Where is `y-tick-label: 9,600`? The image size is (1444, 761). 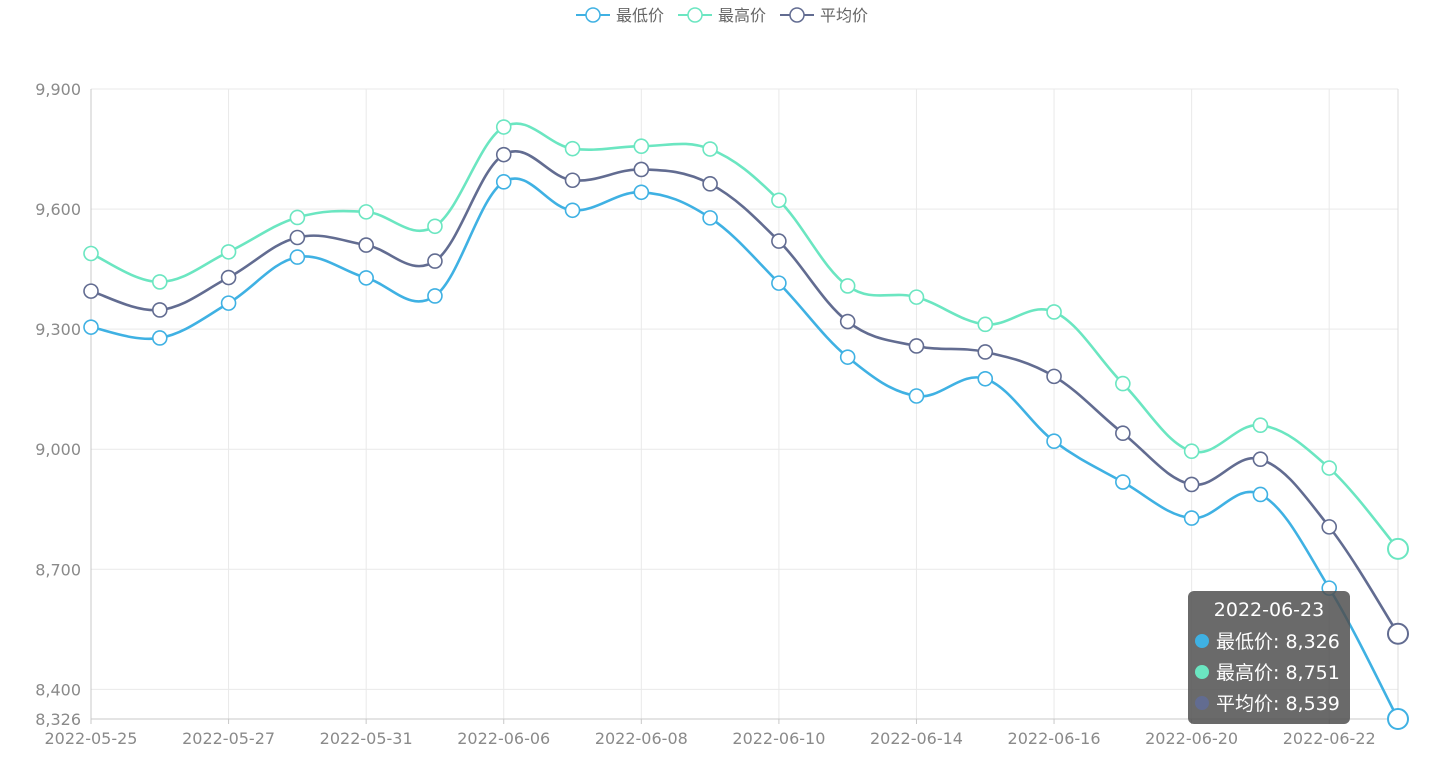 y-tick-label: 9,600 is located at coordinates (58, 209).